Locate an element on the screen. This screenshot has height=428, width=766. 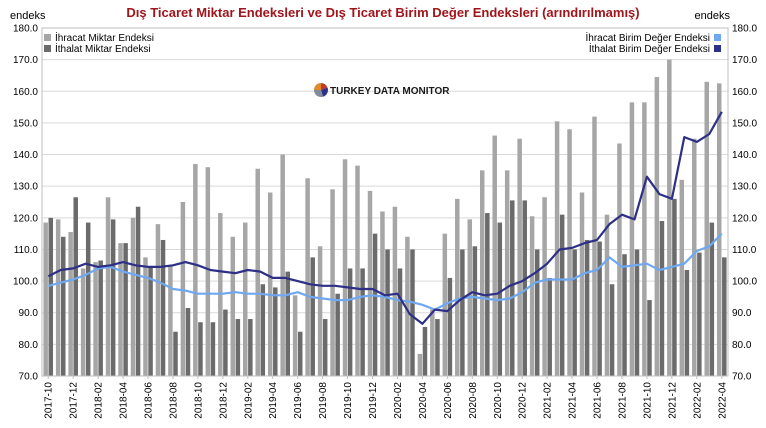
y-tick-label-right: 110.0 is located at coordinates (744, 250).